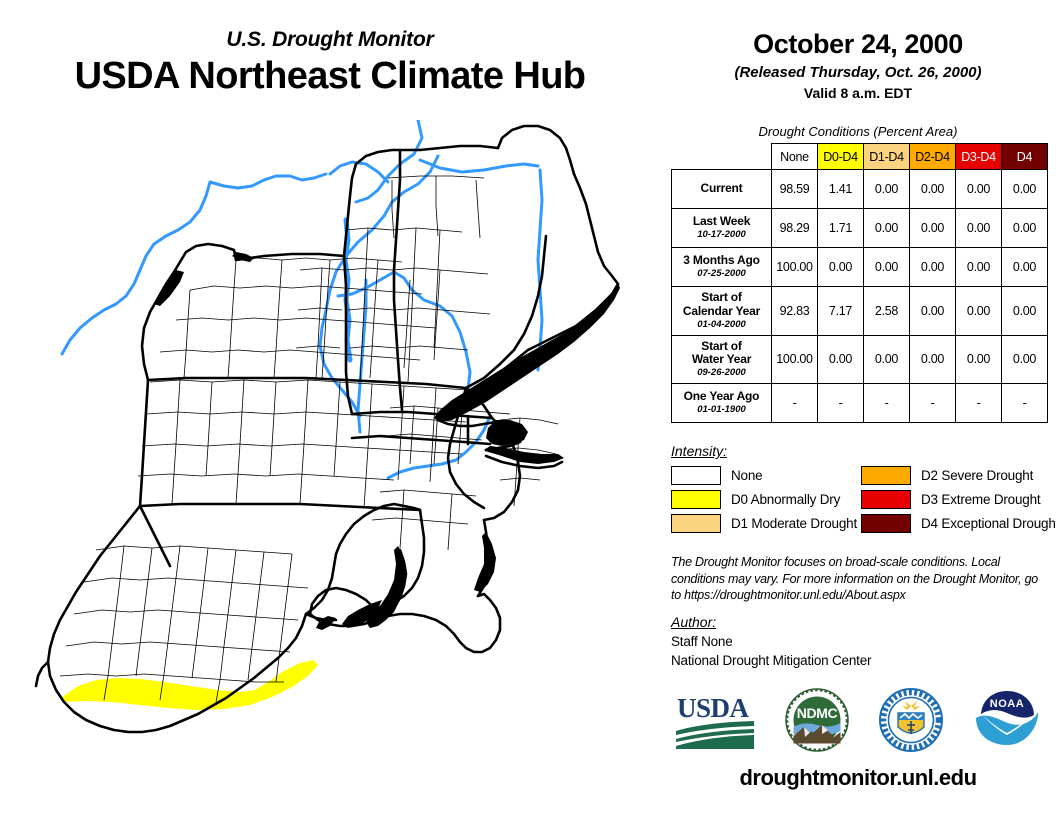 Image resolution: width=1056 pixels, height=816 pixels. Describe the element at coordinates (859, 403) in the screenshot. I see `table-row: One Year Ago 01-01-1900- - - - - -` at that location.